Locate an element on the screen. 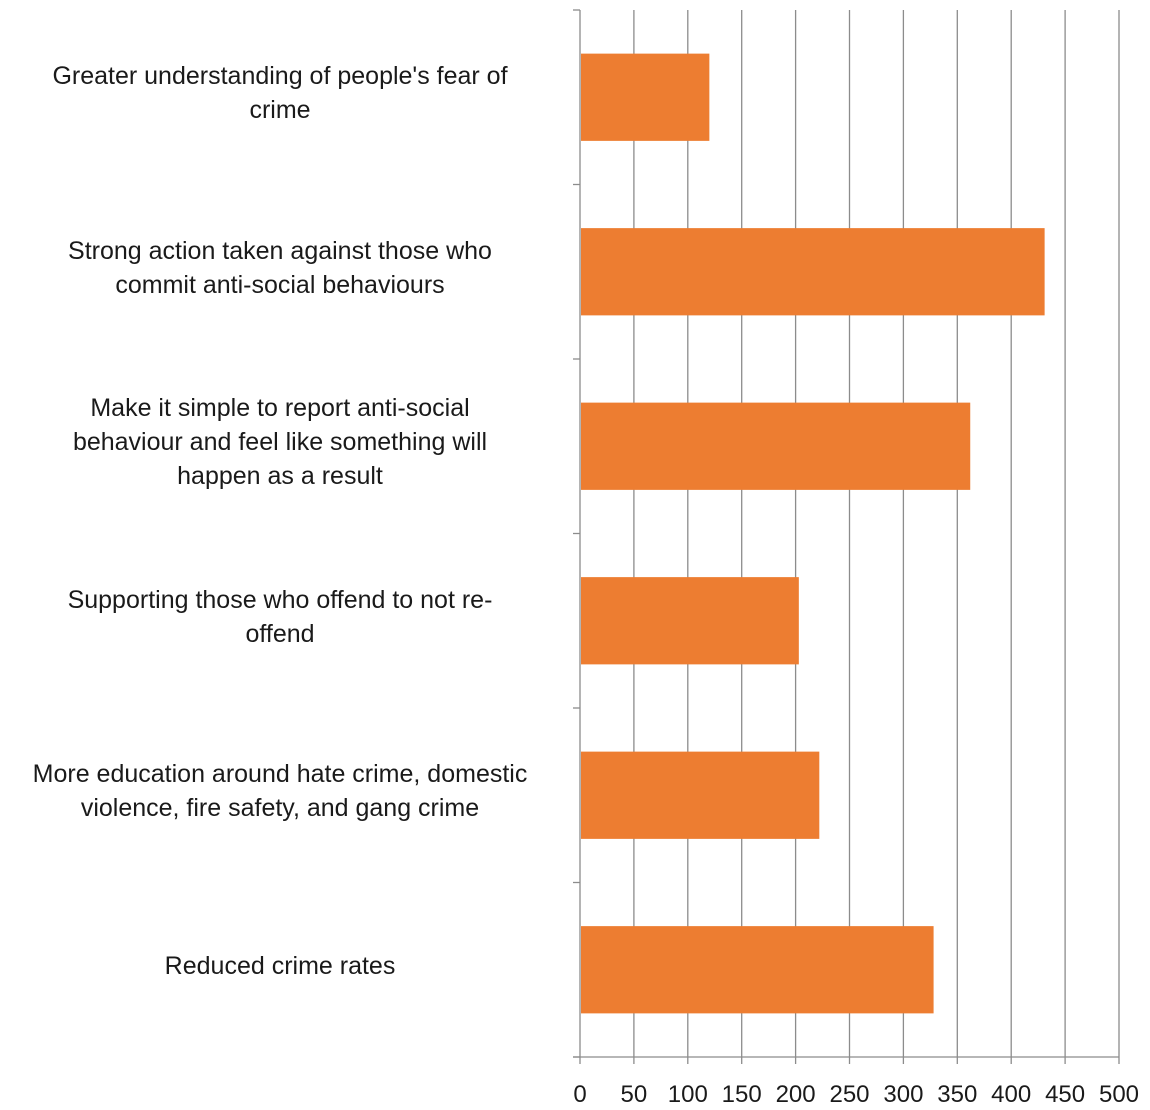 This screenshot has height=1110, width=1150. x-tick-label-250: 250 is located at coordinates (849, 1094).